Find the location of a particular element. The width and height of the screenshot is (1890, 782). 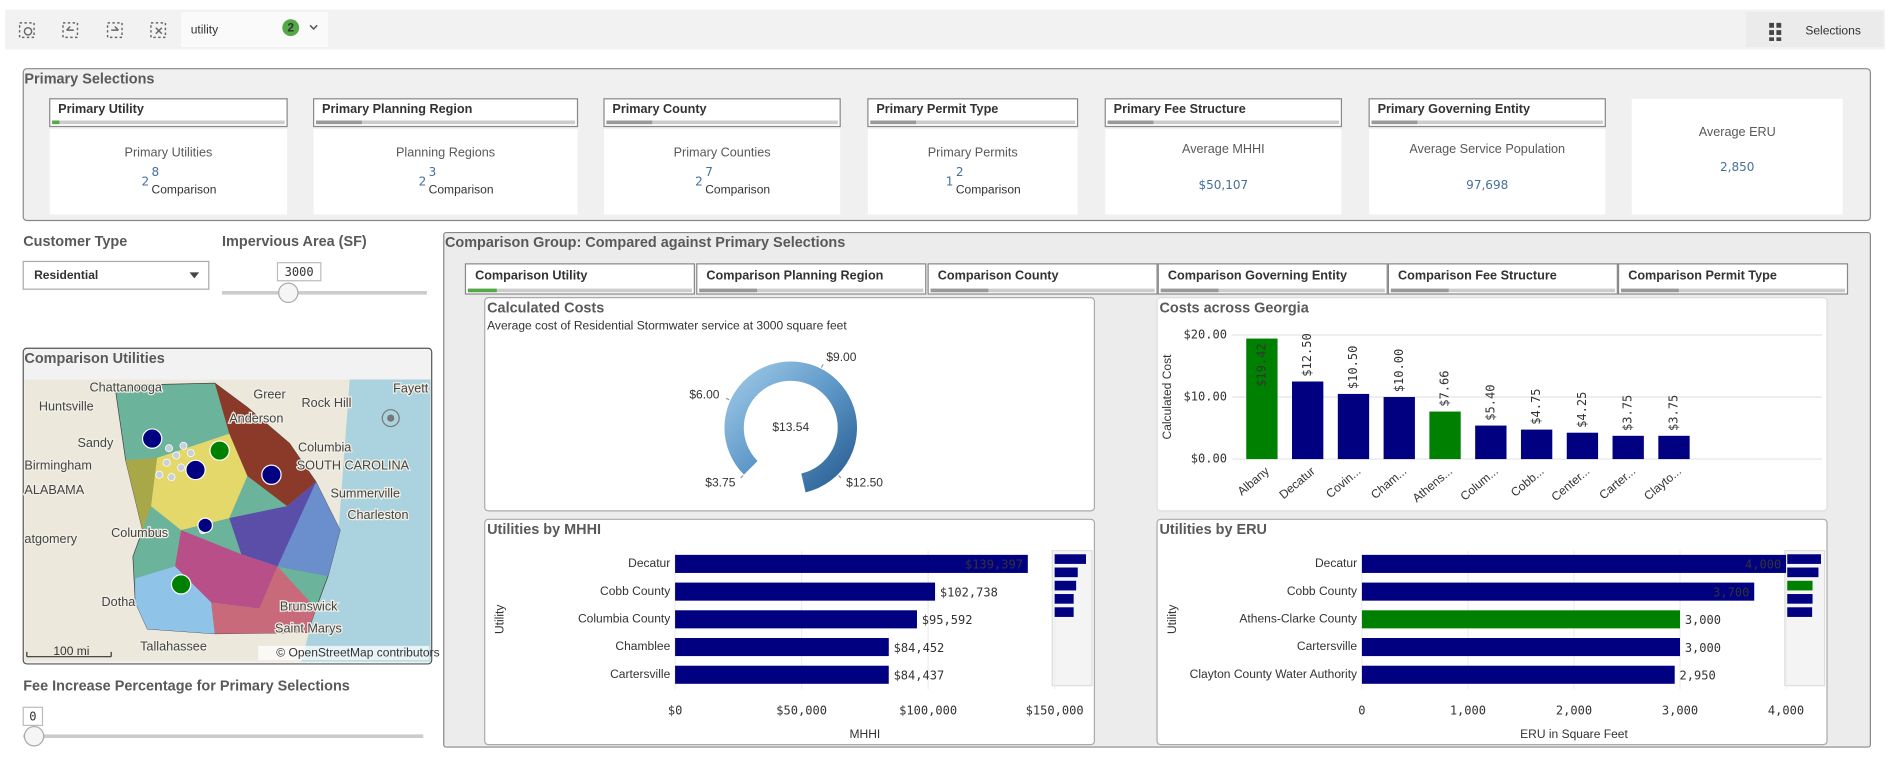

kpi-label: Planning Regions is located at coordinates (445, 152).